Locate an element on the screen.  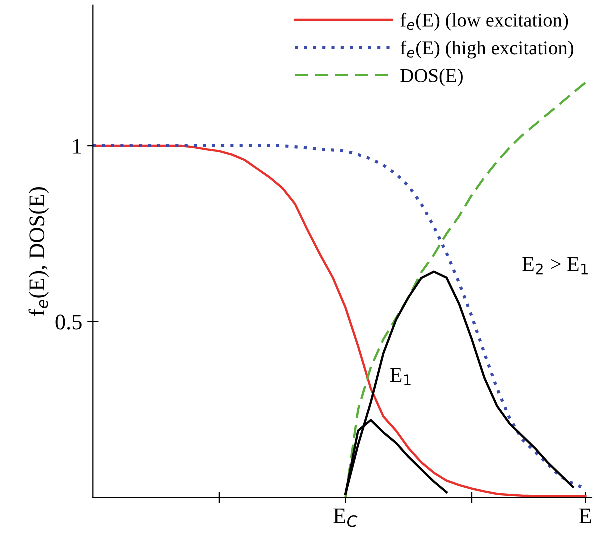
y-tick-label: 0.5 is located at coordinates (69, 322).